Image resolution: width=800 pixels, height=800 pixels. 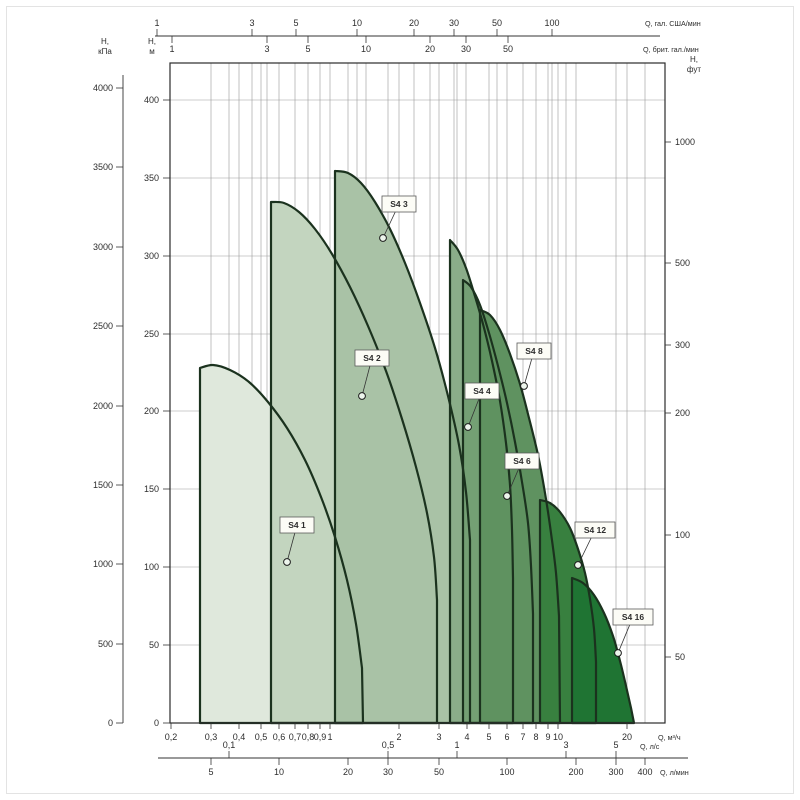 I want to click on kpa-unit-label: кПа, so click(x=105, y=51).